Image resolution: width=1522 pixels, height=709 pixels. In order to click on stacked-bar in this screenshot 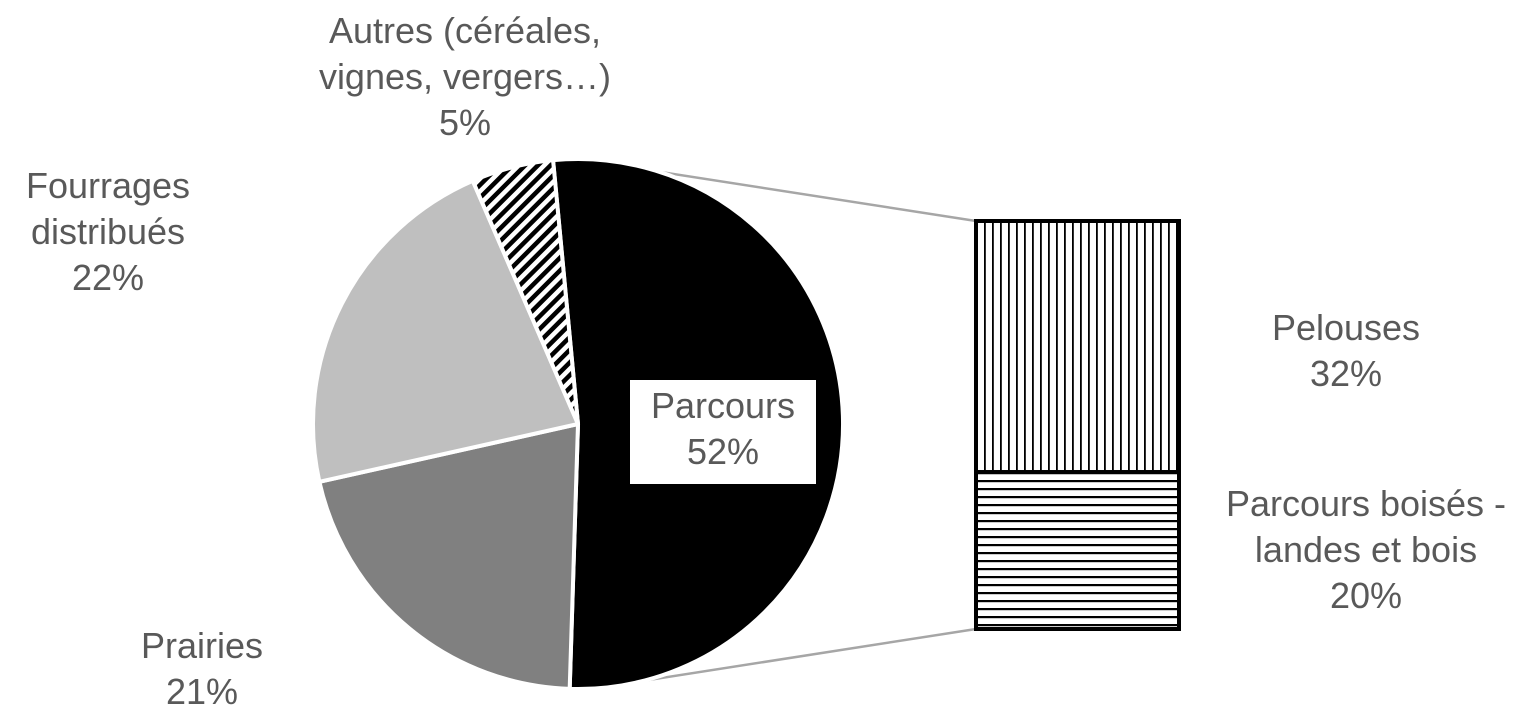, I will do `click(1077, 425)`.